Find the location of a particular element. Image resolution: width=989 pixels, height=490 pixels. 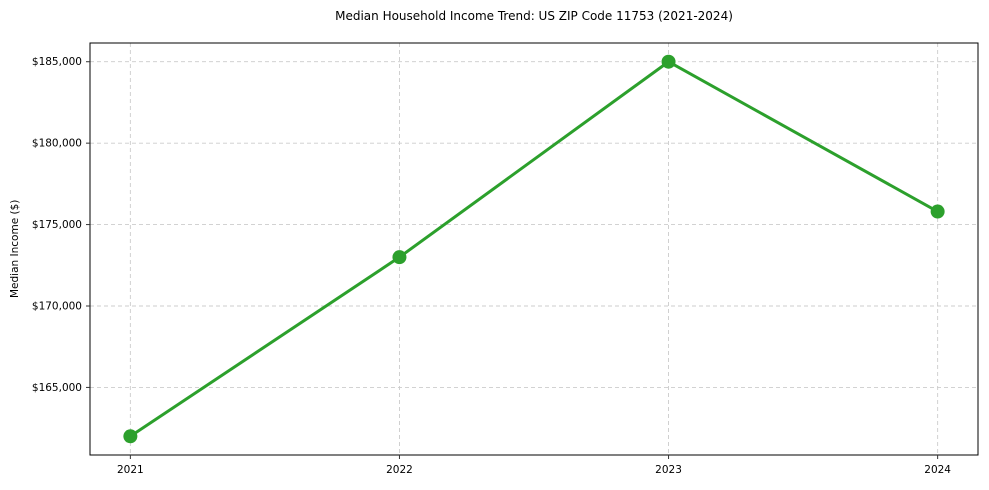

x-tick-label: 2021 is located at coordinates (130, 470).